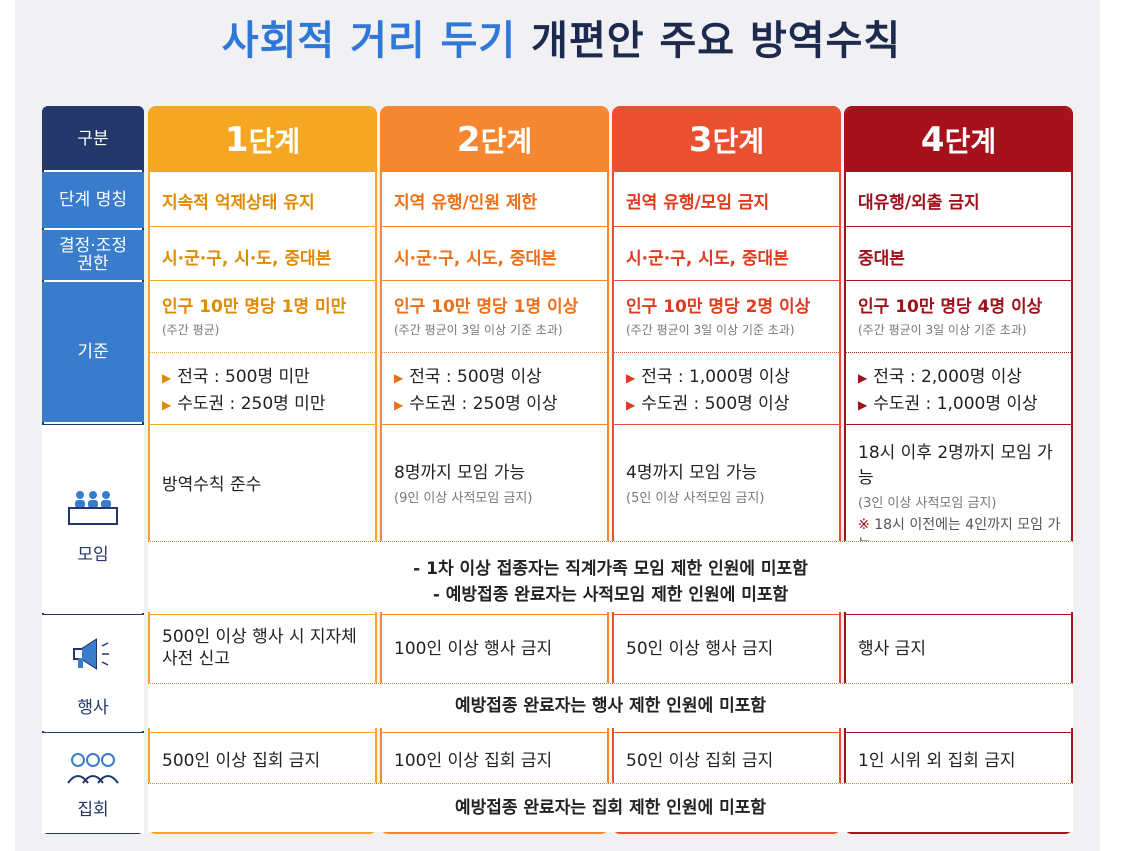  I want to click on stage-event: 500인 이상 행사 시 지자체 사전 신고, so click(259, 648).